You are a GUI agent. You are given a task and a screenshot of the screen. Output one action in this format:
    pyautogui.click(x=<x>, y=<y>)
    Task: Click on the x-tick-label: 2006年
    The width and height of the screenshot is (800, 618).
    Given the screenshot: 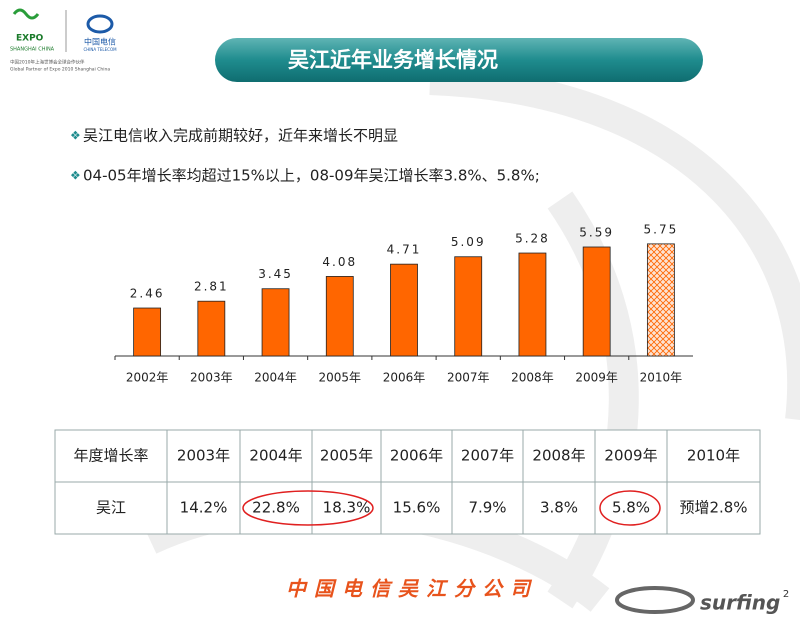 What is the action you would take?
    pyautogui.click(x=404, y=378)
    